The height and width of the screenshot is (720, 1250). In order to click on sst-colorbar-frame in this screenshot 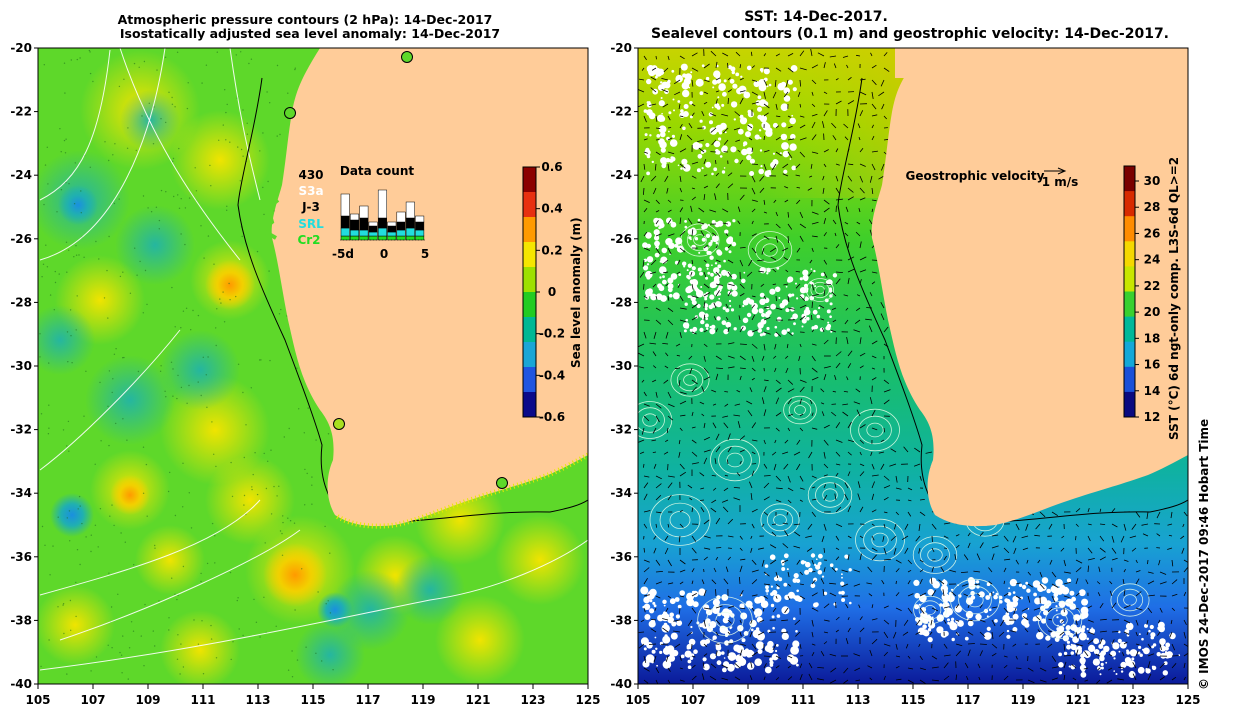, I will do `click(1129, 291)`.